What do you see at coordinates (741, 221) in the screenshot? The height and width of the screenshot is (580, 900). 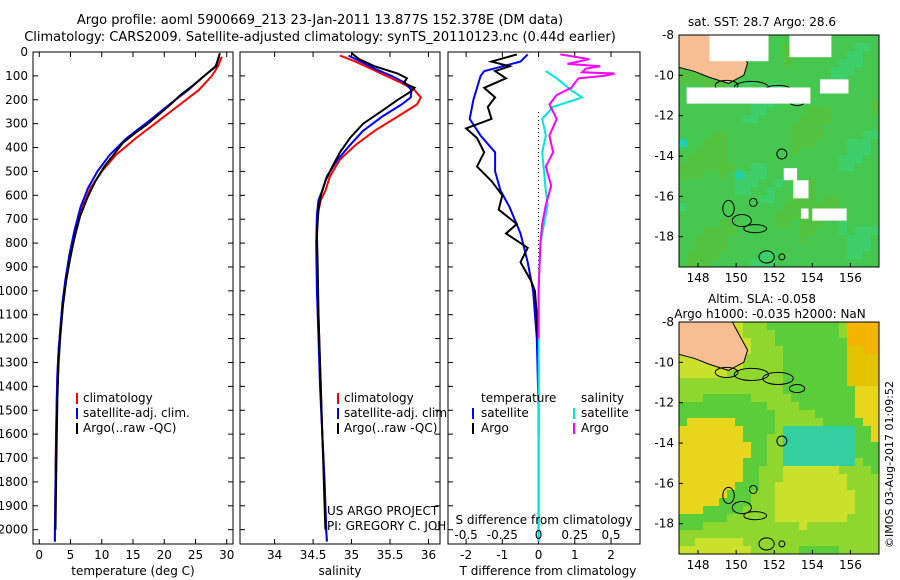 I see `sst_map-island-outline` at bounding box center [741, 221].